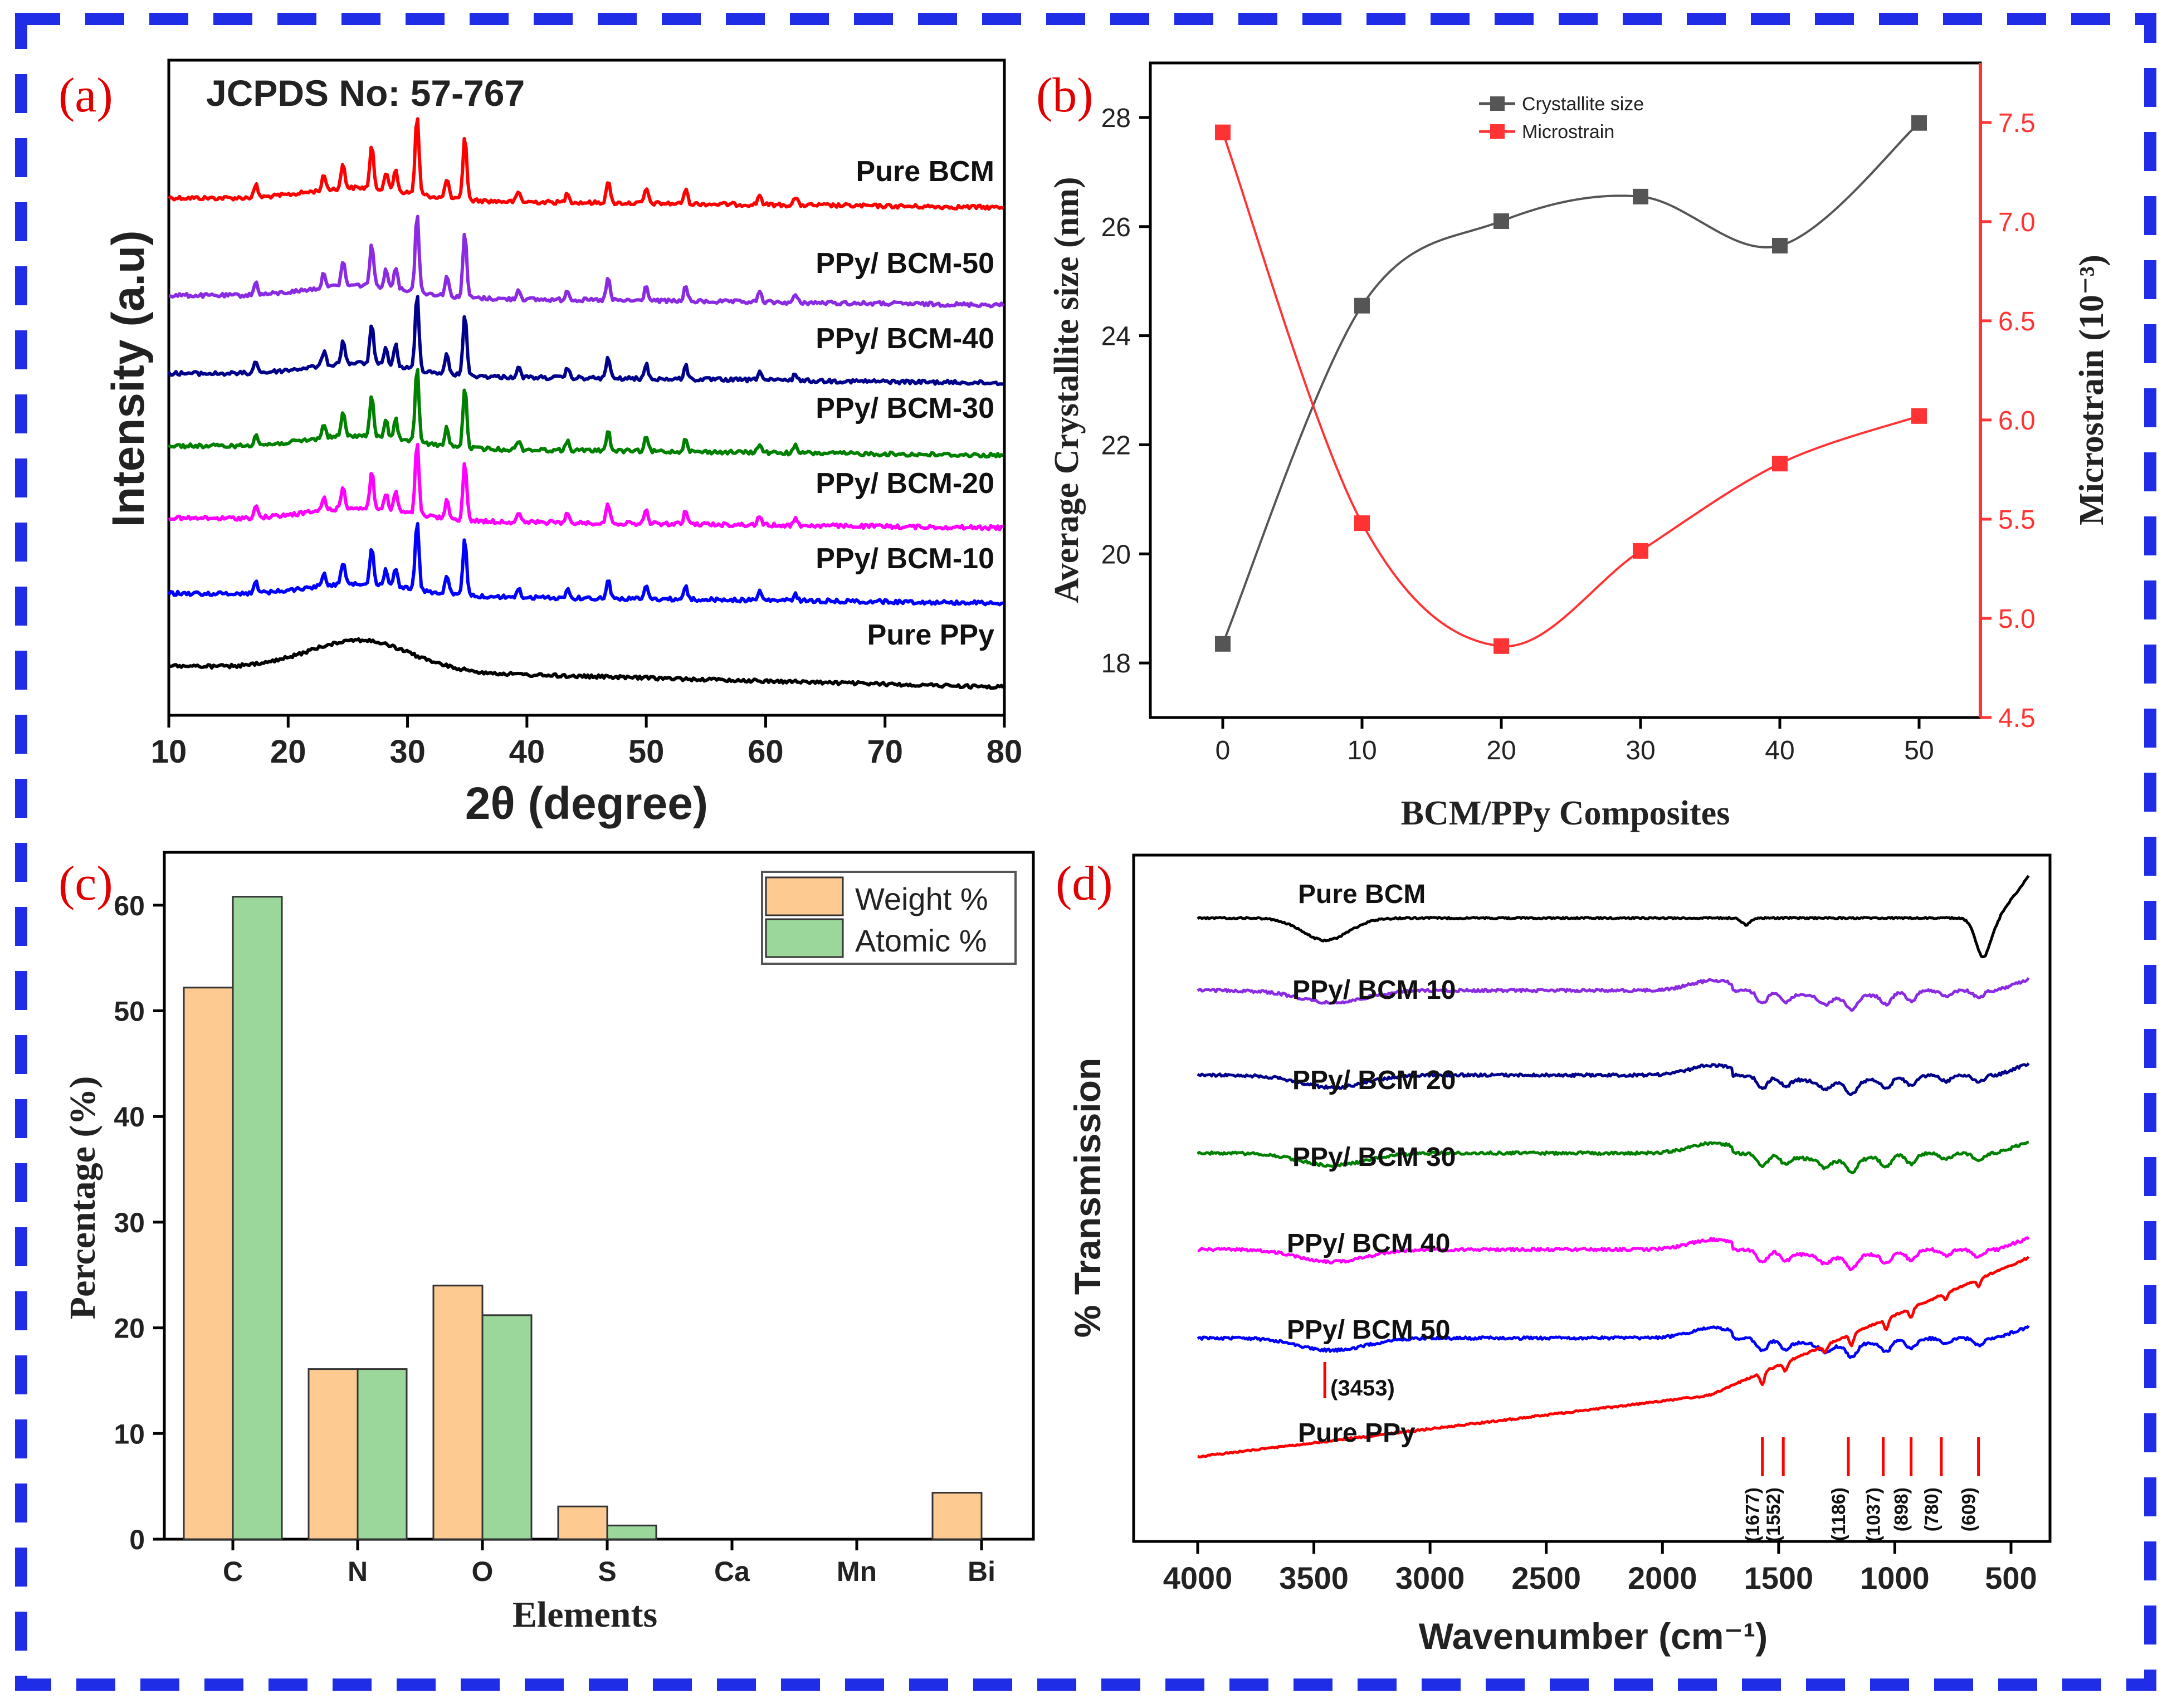 The width and height of the screenshot is (2172, 1708). What do you see at coordinates (1969, 1509) in the screenshot?
I see `panel-d-peak-label-7: (609)` at bounding box center [1969, 1509].